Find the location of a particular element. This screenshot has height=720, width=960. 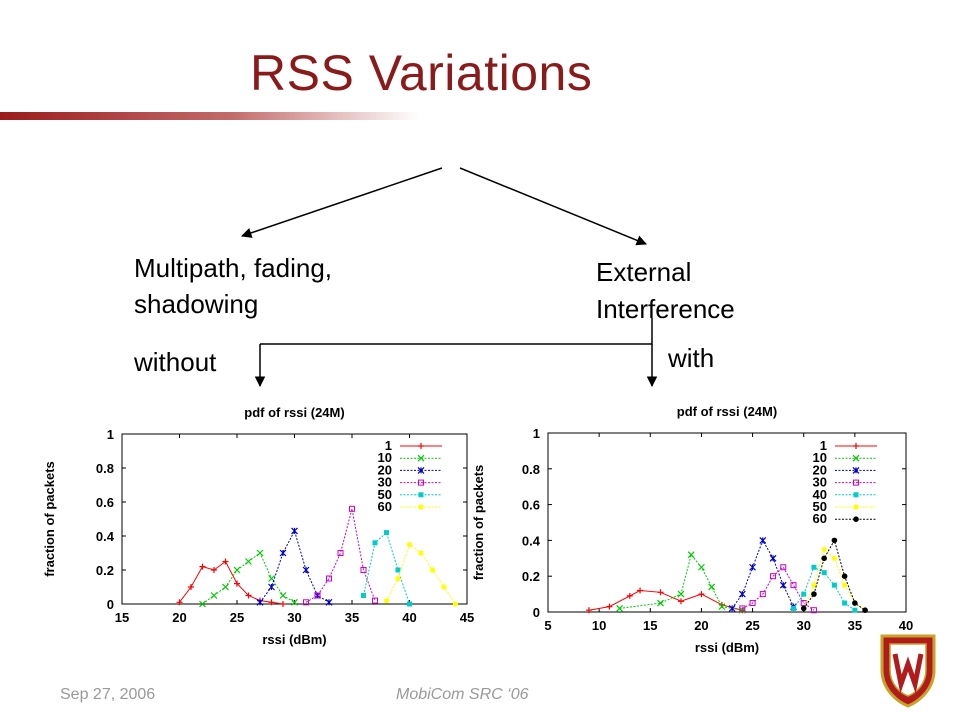

x-tick-label: 25 is located at coordinates (752, 625).